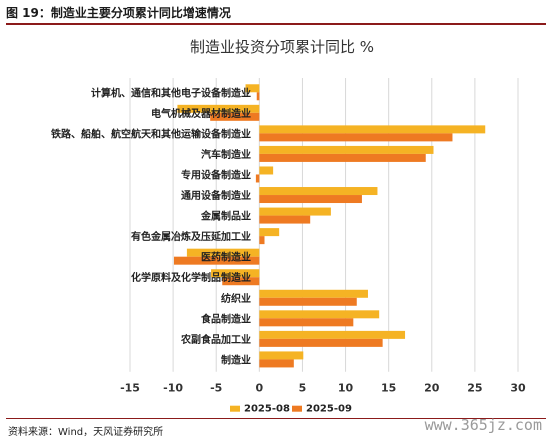 The height and width of the screenshot is (444, 550). What do you see at coordinates (118, 13) in the screenshot?
I see `figure-caption: 图 19：制造业主要分项累计同比增速情况` at bounding box center [118, 13].